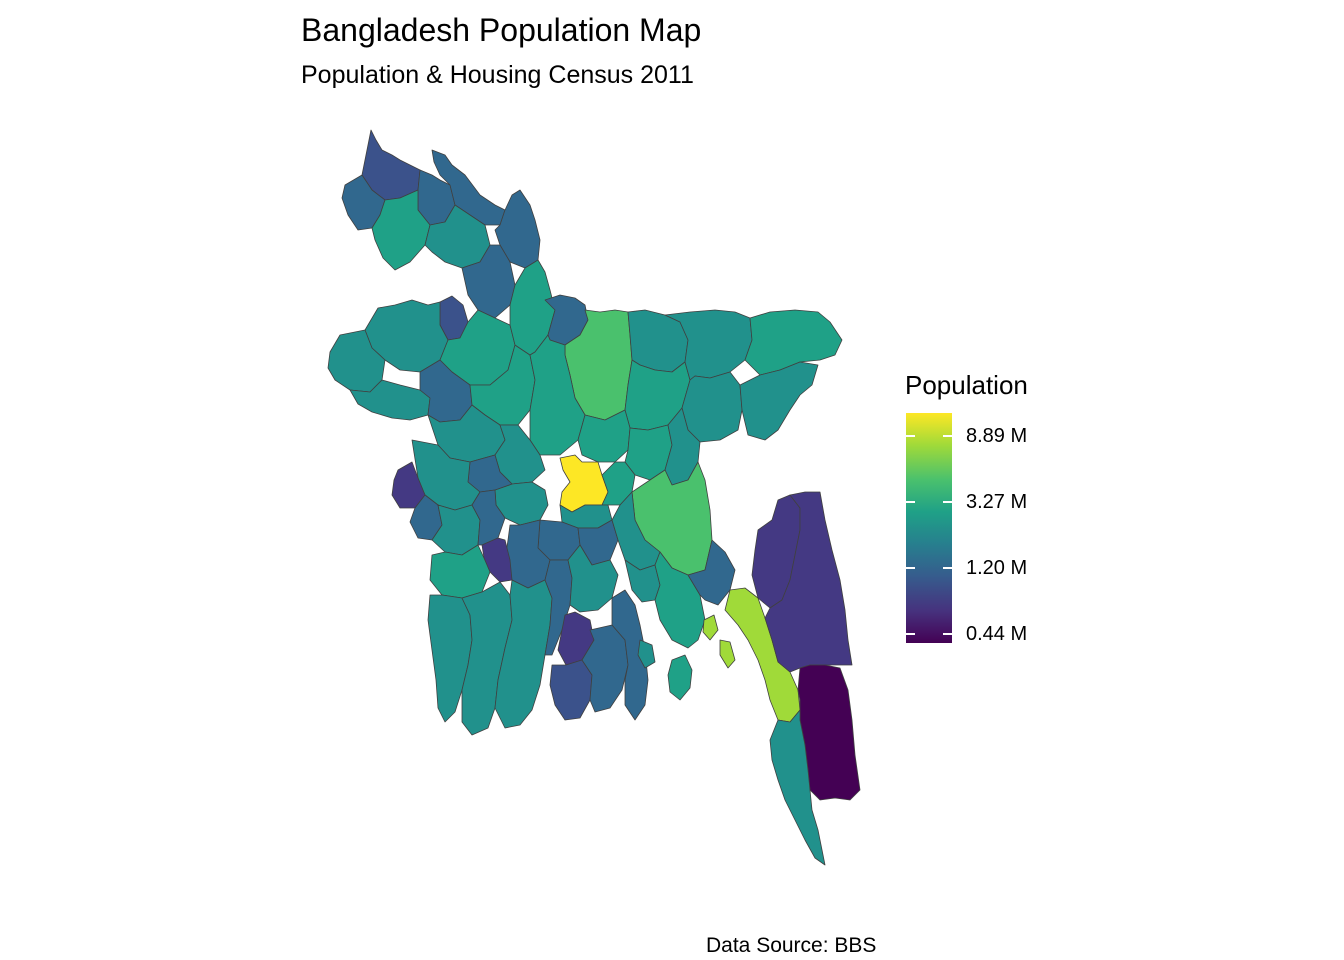 This screenshot has height=960, width=1344. Describe the element at coordinates (997, 568) in the screenshot. I see `legend-label-1-20m: 1.20 M` at that location.